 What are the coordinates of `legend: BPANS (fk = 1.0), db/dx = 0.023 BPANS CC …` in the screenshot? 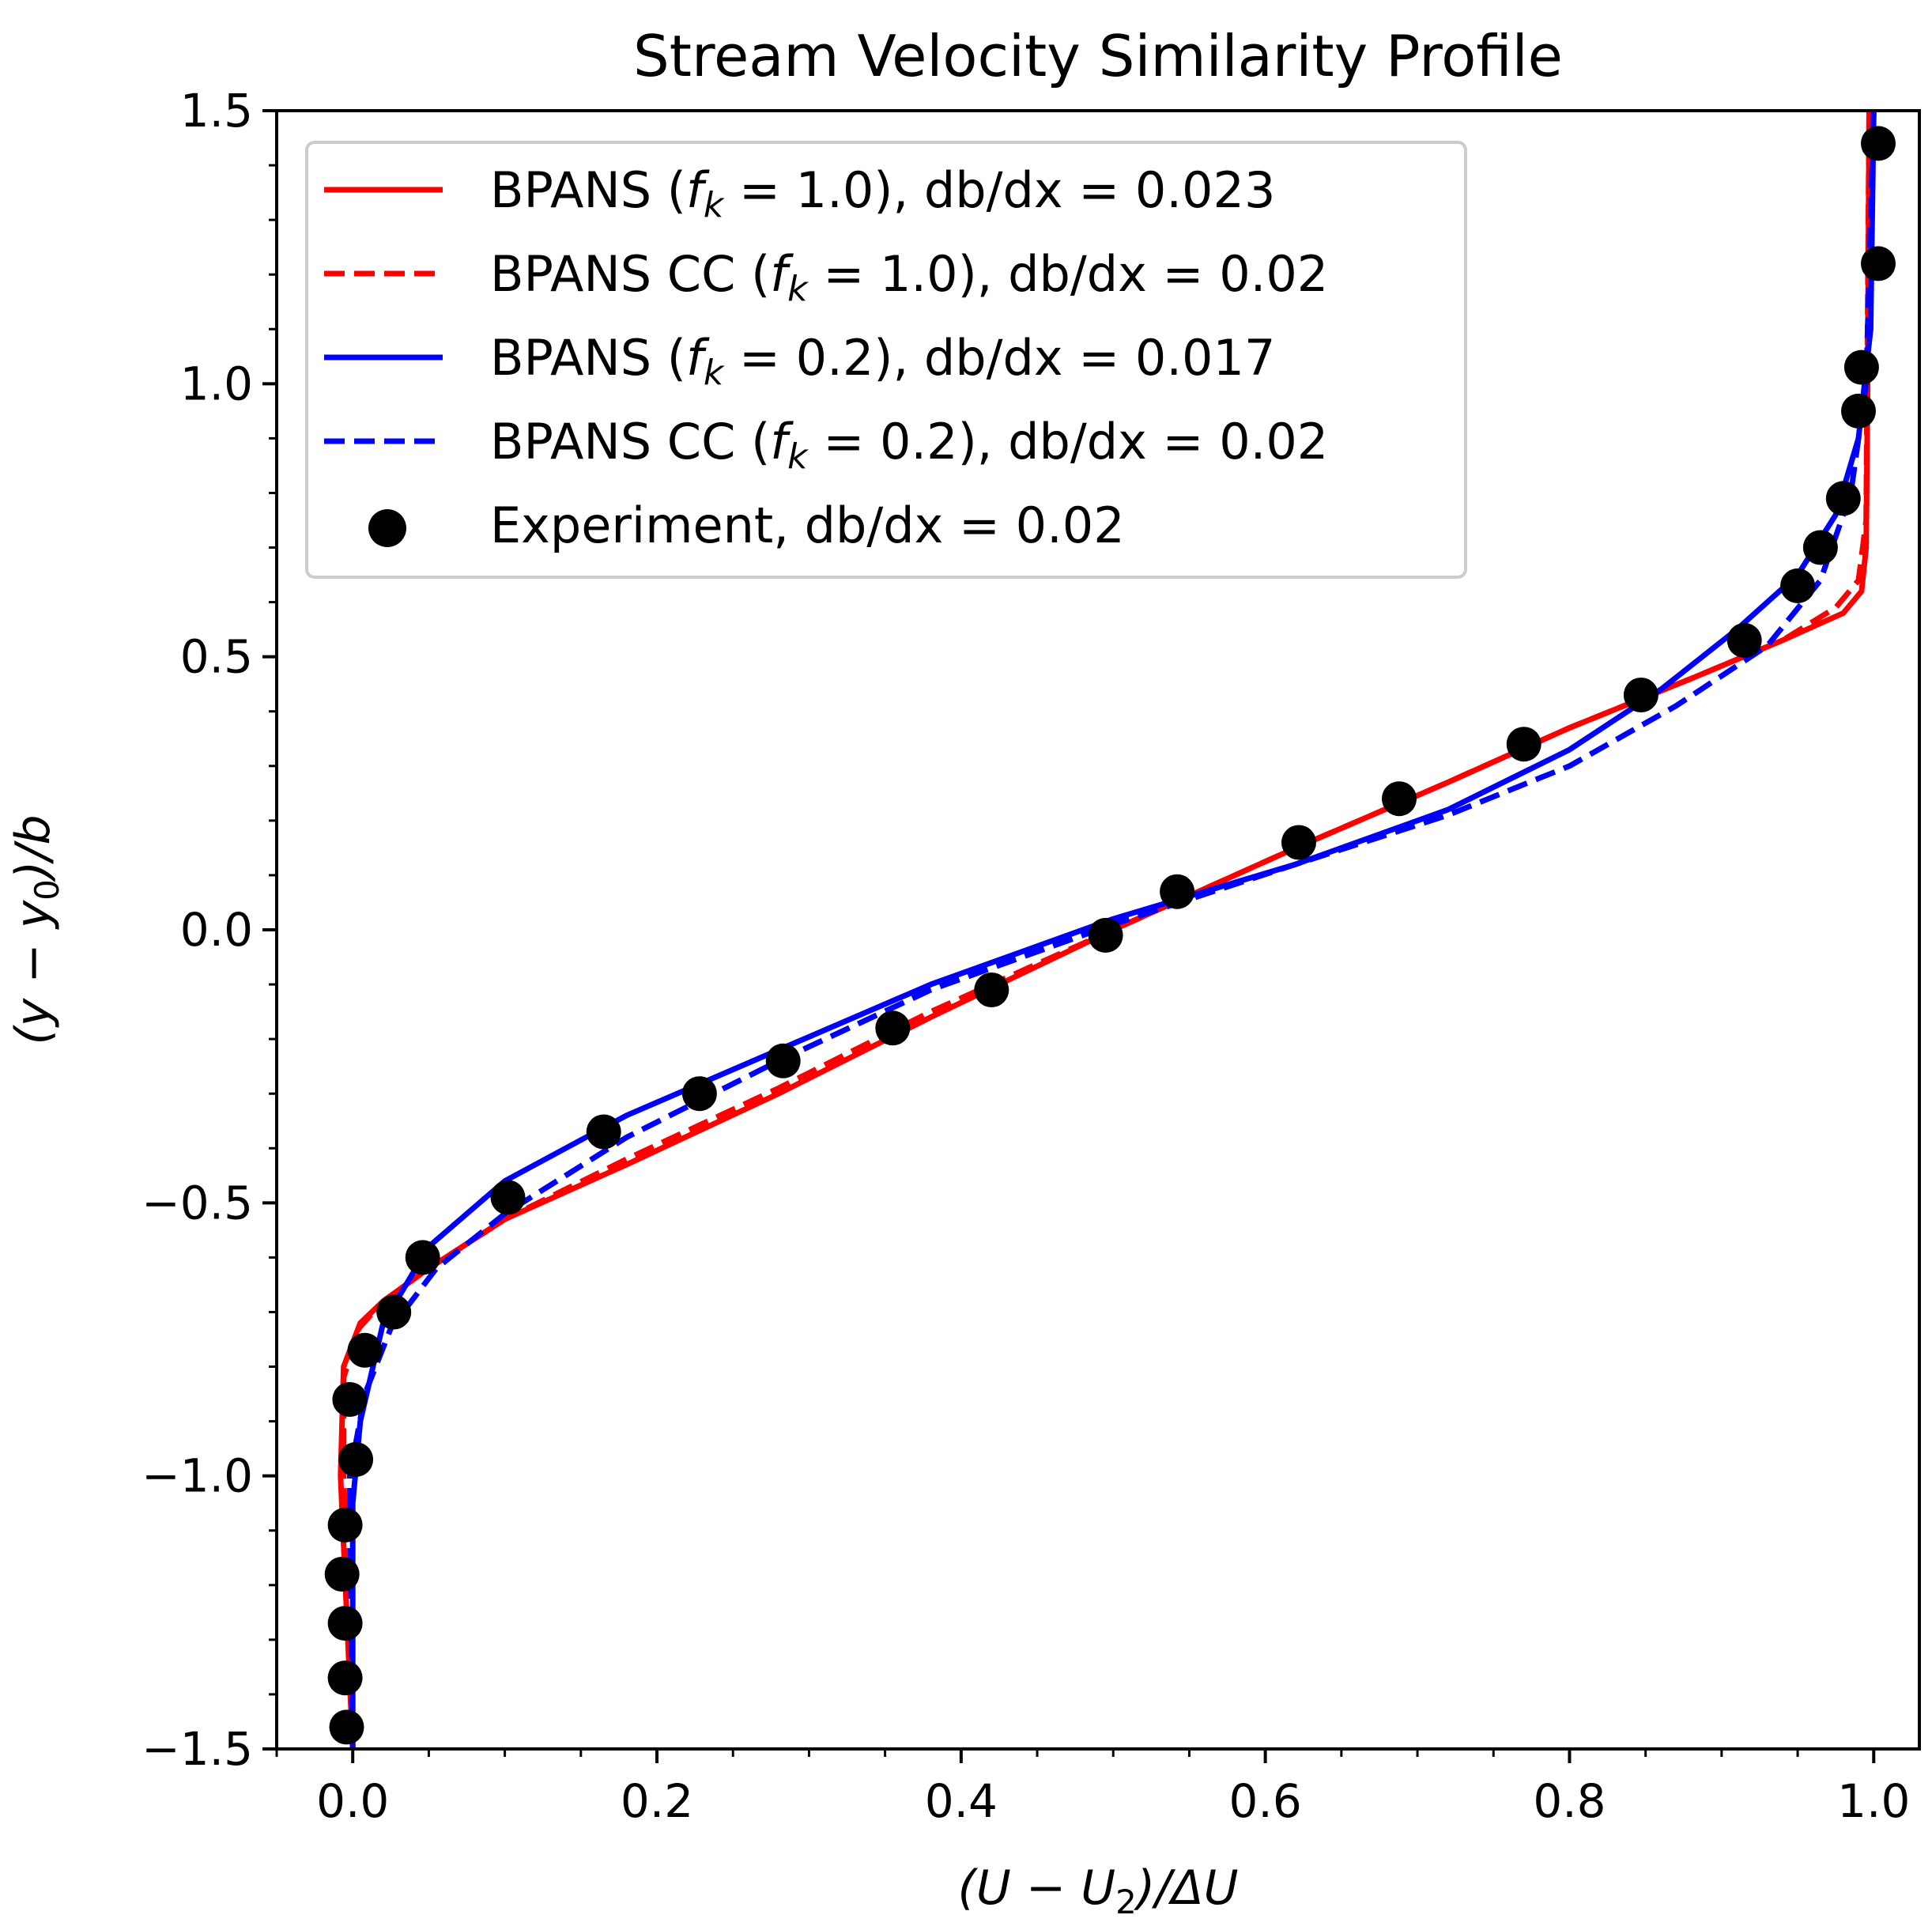 It's located at (886, 360).